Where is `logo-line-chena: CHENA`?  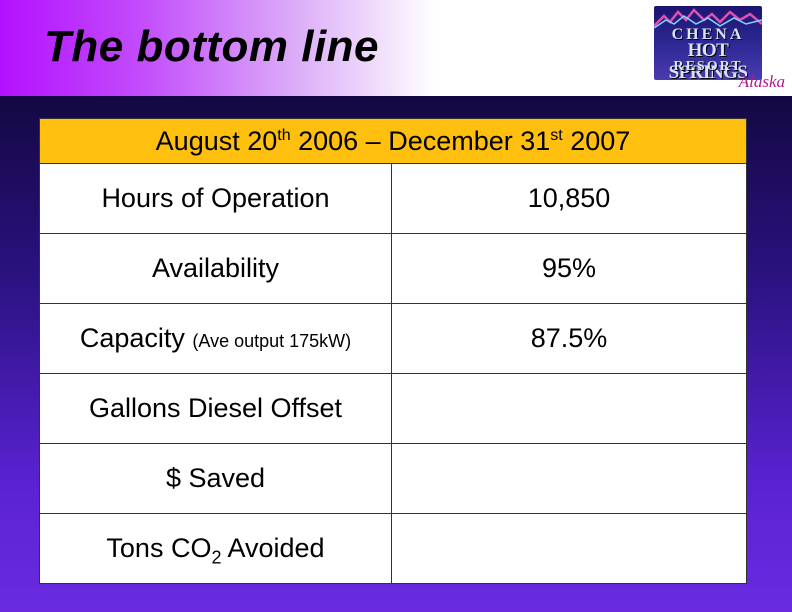 logo-line-chena: CHENA is located at coordinates (708, 34).